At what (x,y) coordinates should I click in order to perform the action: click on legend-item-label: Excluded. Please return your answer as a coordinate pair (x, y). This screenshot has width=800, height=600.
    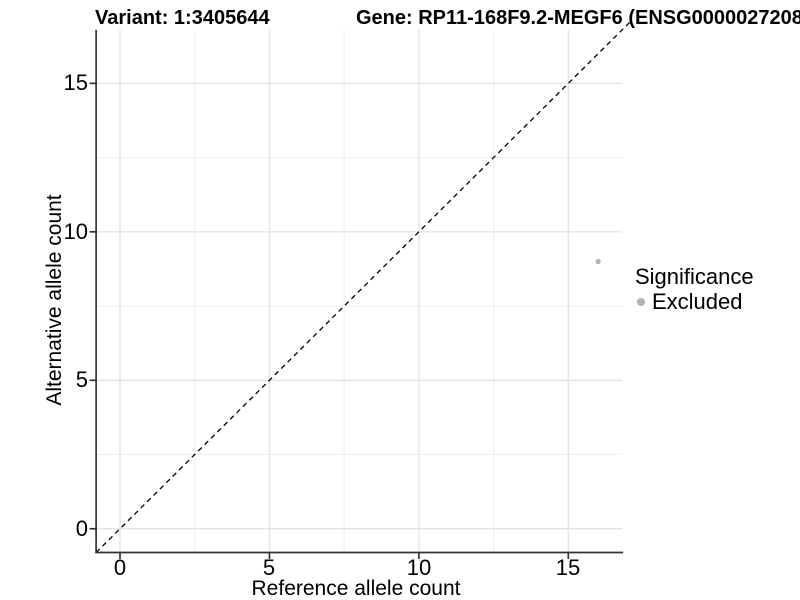
    Looking at the image, I should click on (697, 301).